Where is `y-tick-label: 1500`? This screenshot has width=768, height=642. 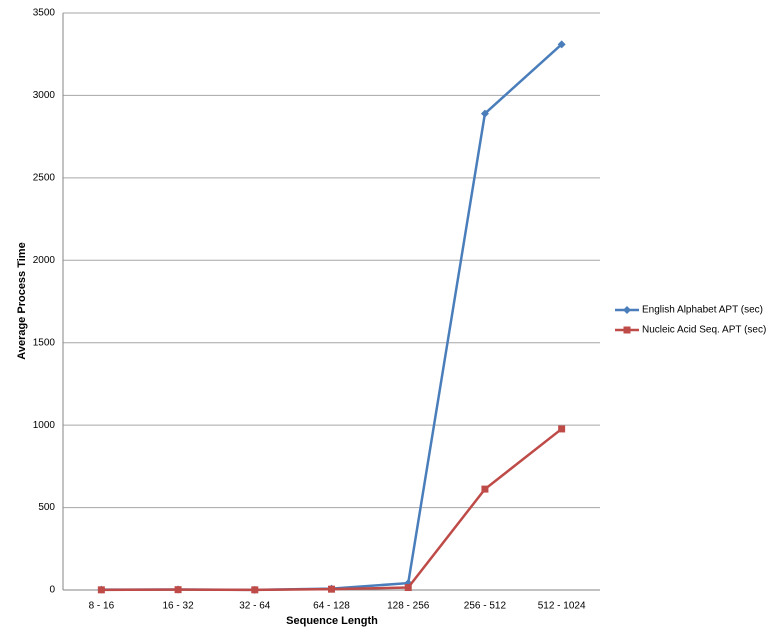 y-tick-label: 1500 is located at coordinates (44, 342).